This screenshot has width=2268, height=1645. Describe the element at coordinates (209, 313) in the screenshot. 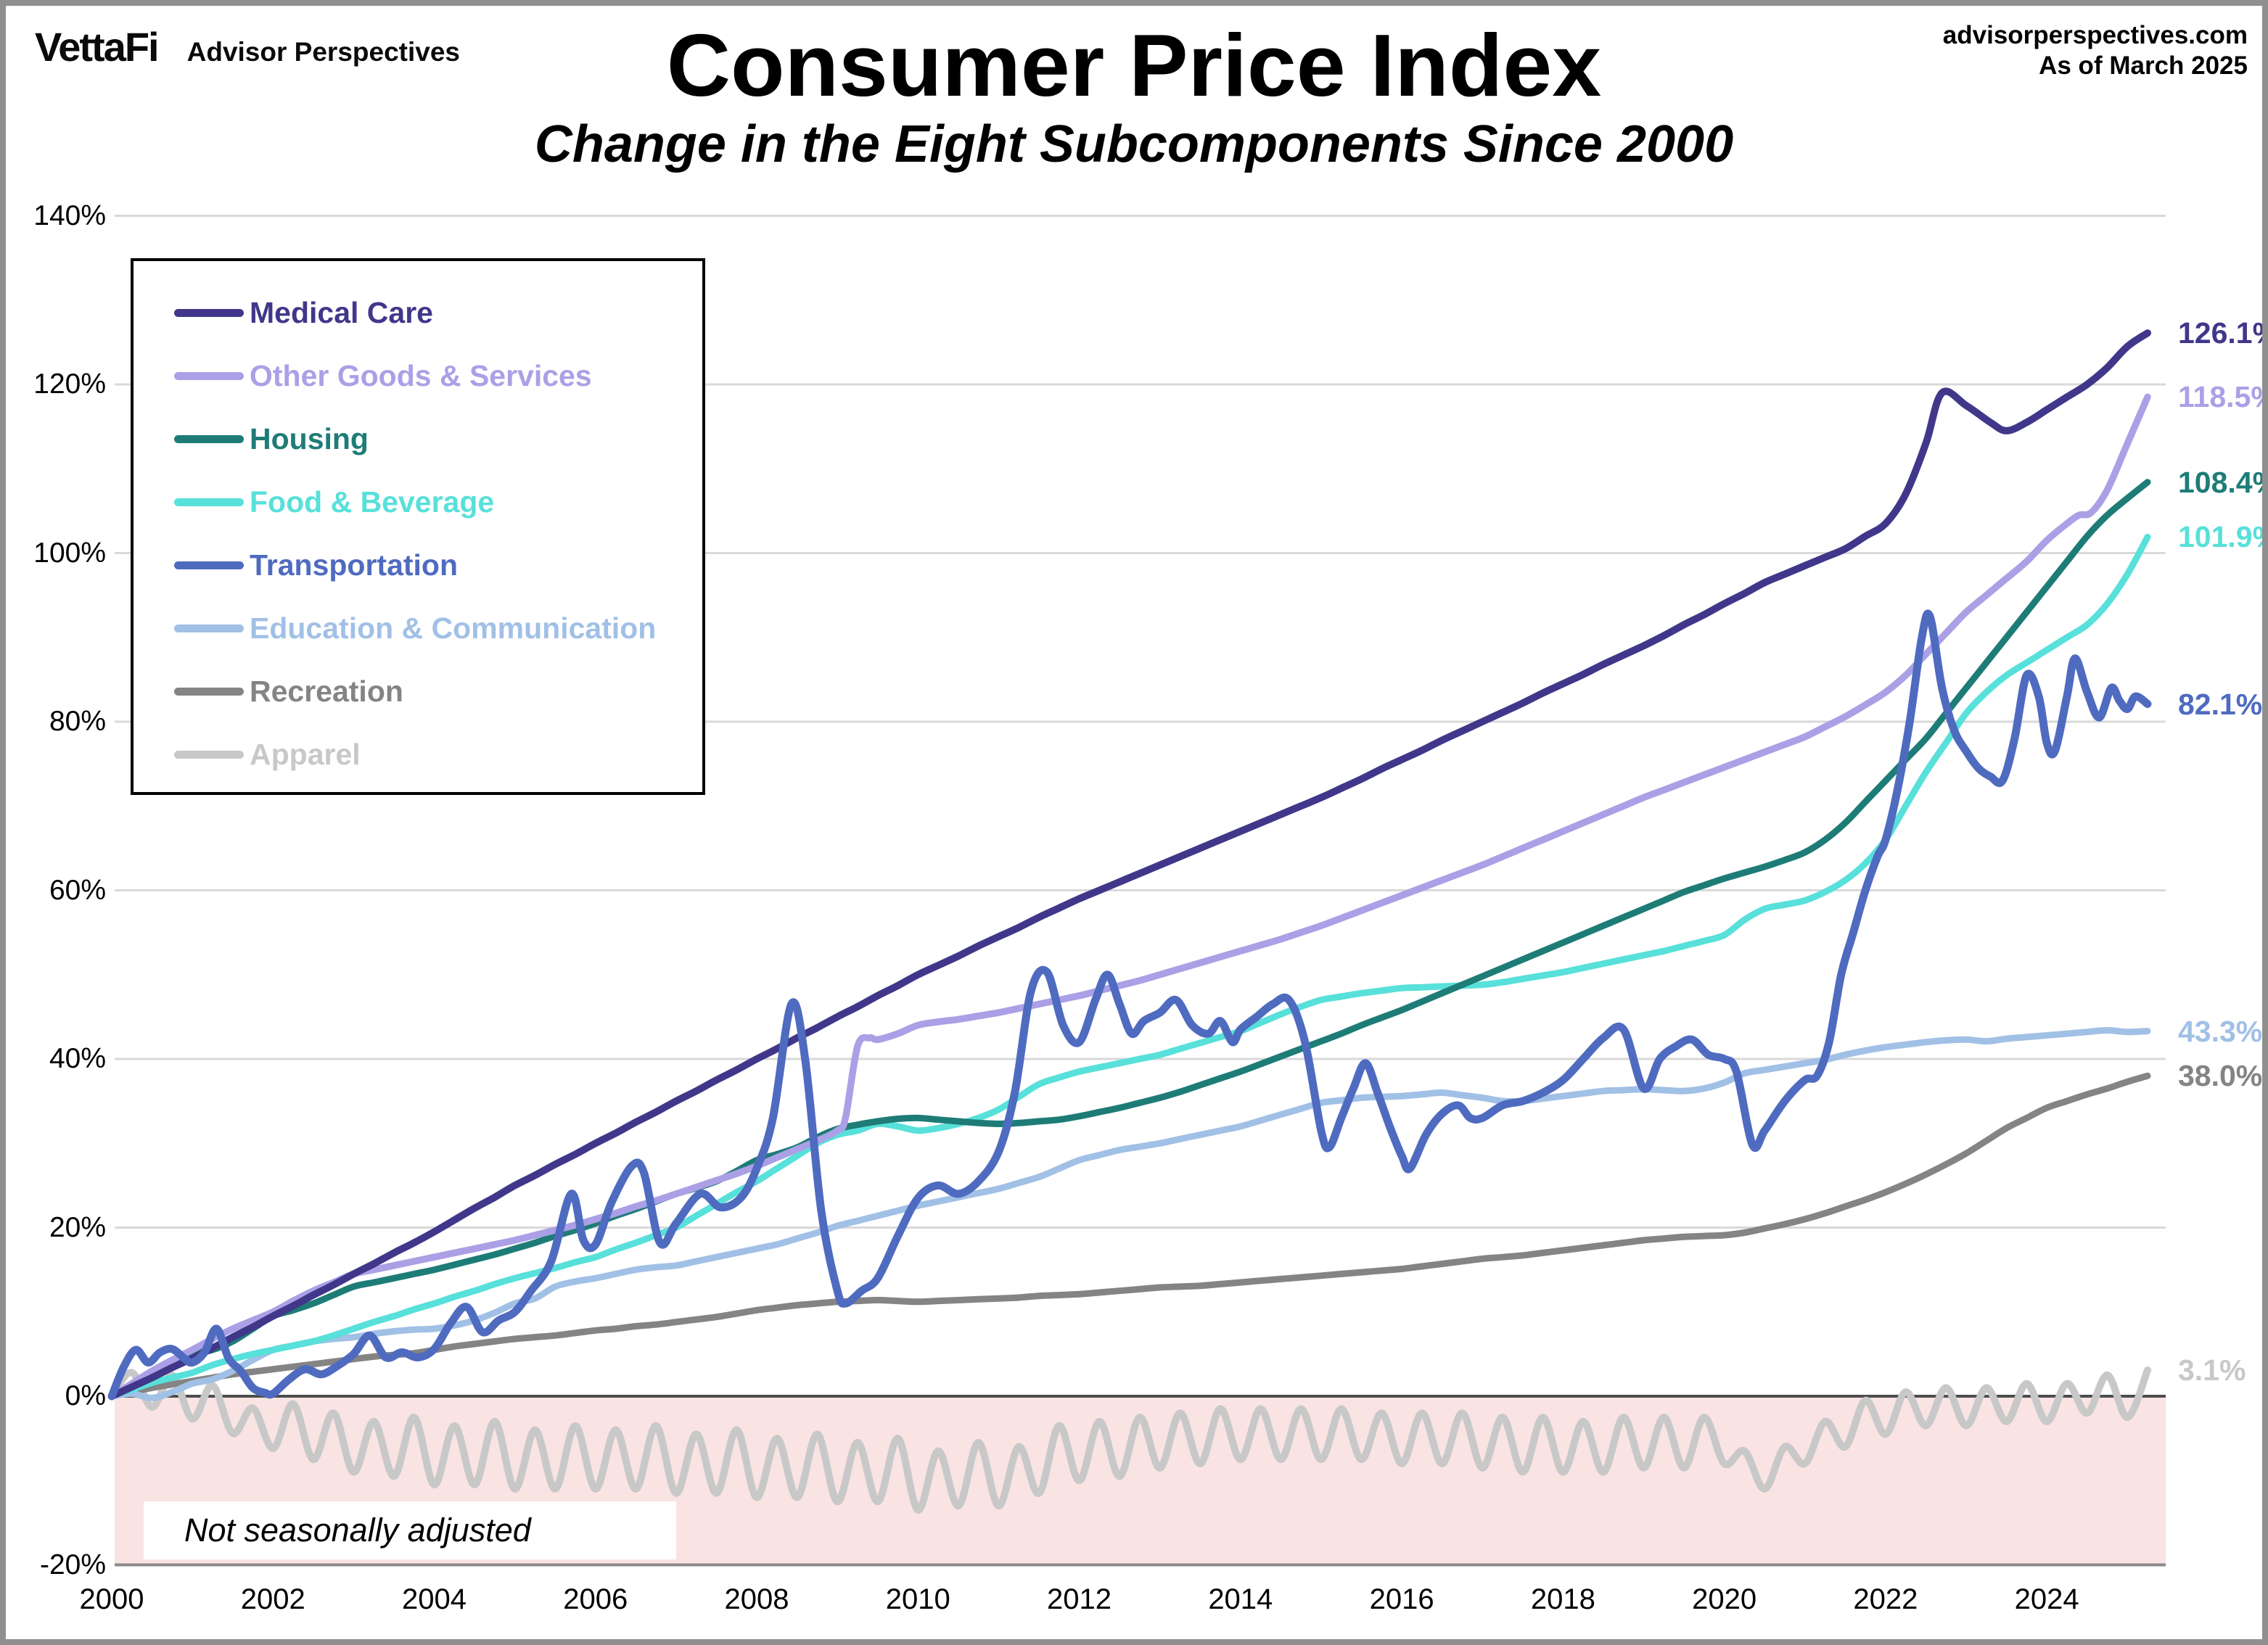

I see `legend-swatch-medical_care` at that location.